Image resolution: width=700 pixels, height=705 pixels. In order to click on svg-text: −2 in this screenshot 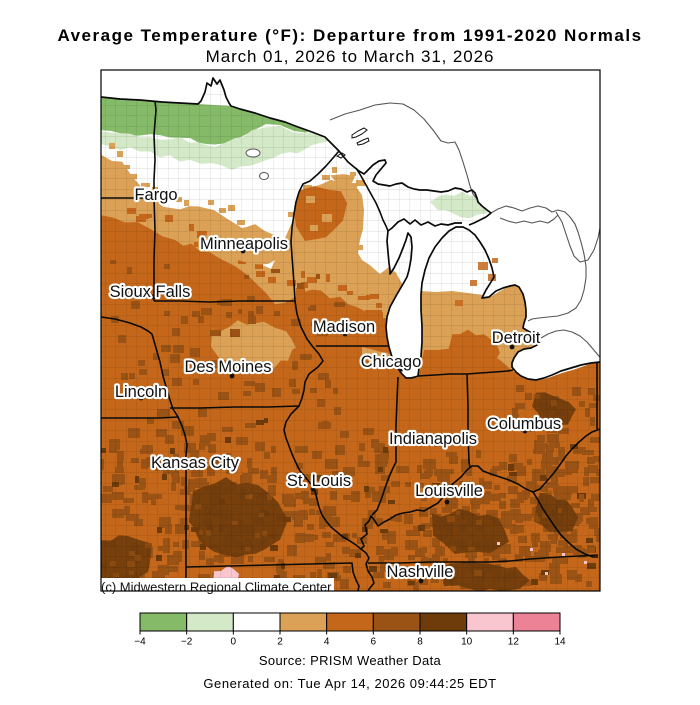, I will do `click(187, 642)`.